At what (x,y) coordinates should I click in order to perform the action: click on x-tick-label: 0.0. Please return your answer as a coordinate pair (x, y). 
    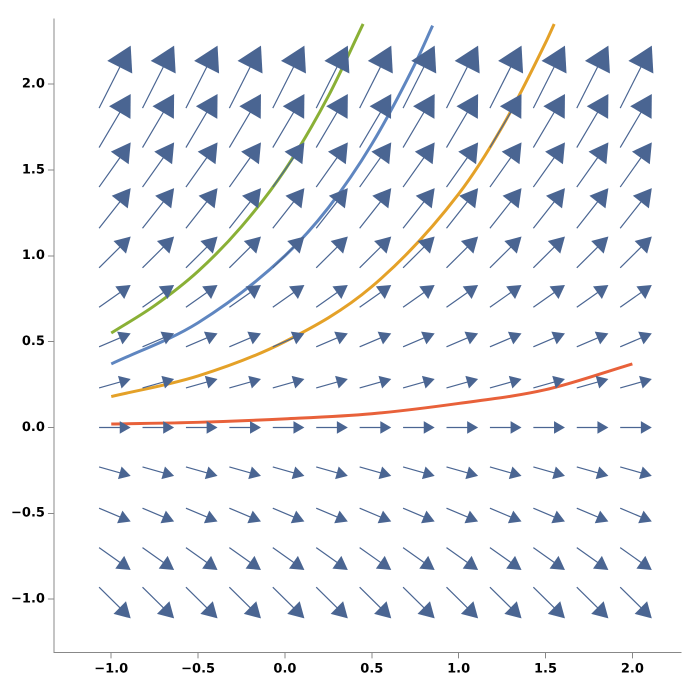
    Looking at the image, I should click on (284, 669).